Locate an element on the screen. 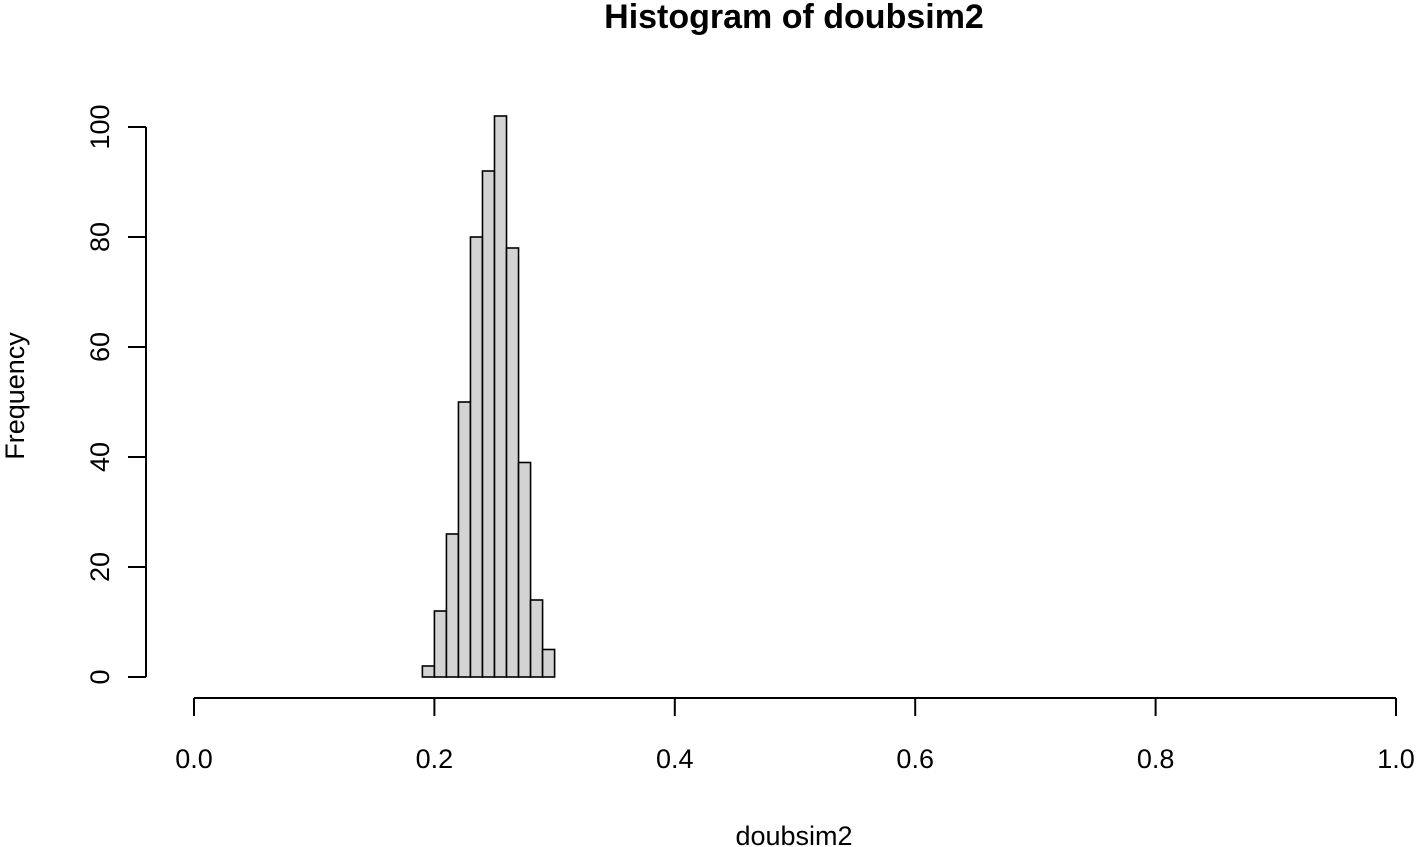 This screenshot has height=847, width=1417. x-tick-label: 0.8 is located at coordinates (1156, 759).